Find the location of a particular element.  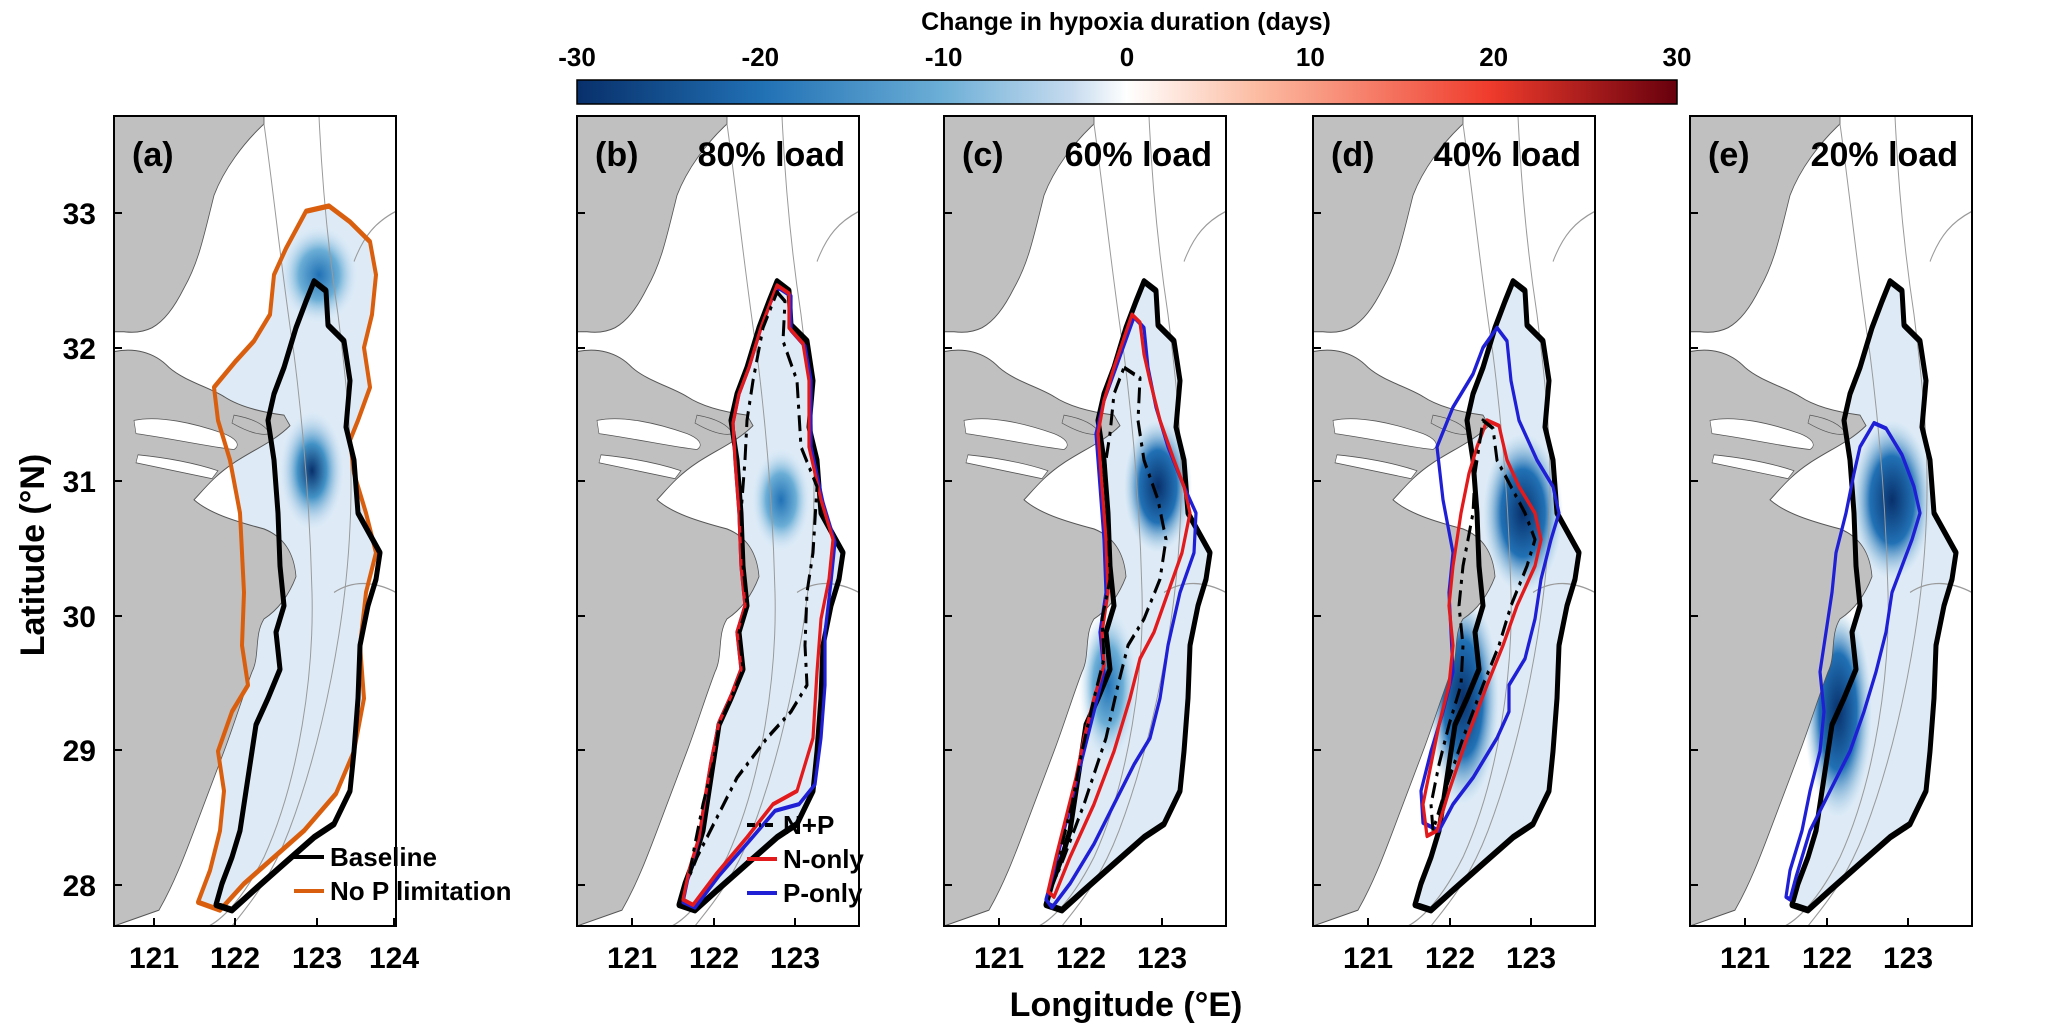

panel-tag: (e) is located at coordinates (1729, 155).